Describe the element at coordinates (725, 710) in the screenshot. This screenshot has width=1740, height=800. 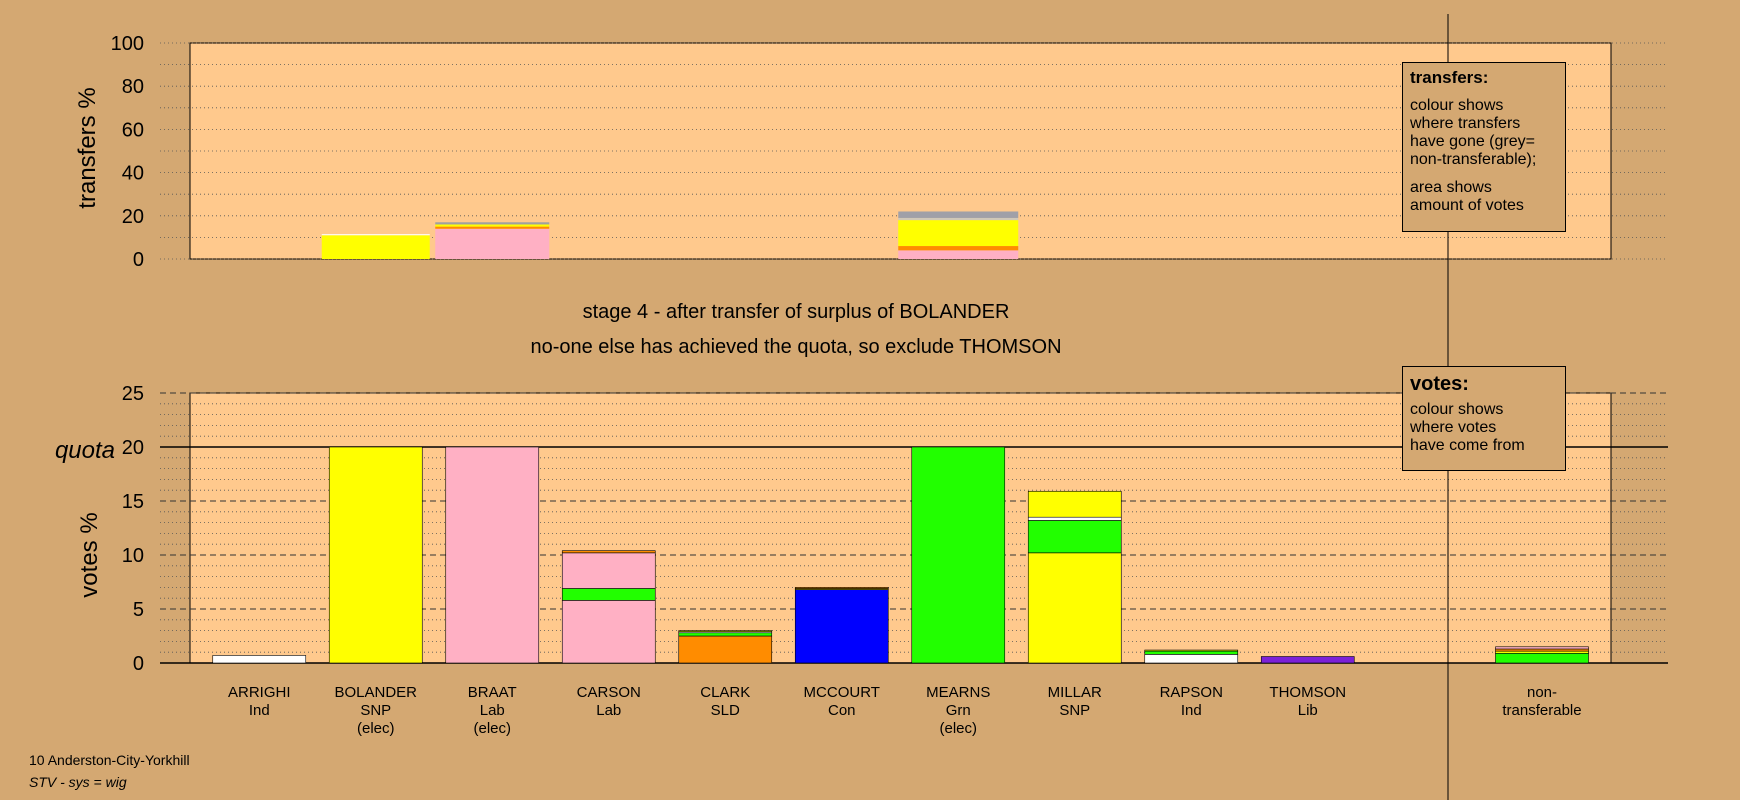
I see `candidate-label: SLD` at that location.